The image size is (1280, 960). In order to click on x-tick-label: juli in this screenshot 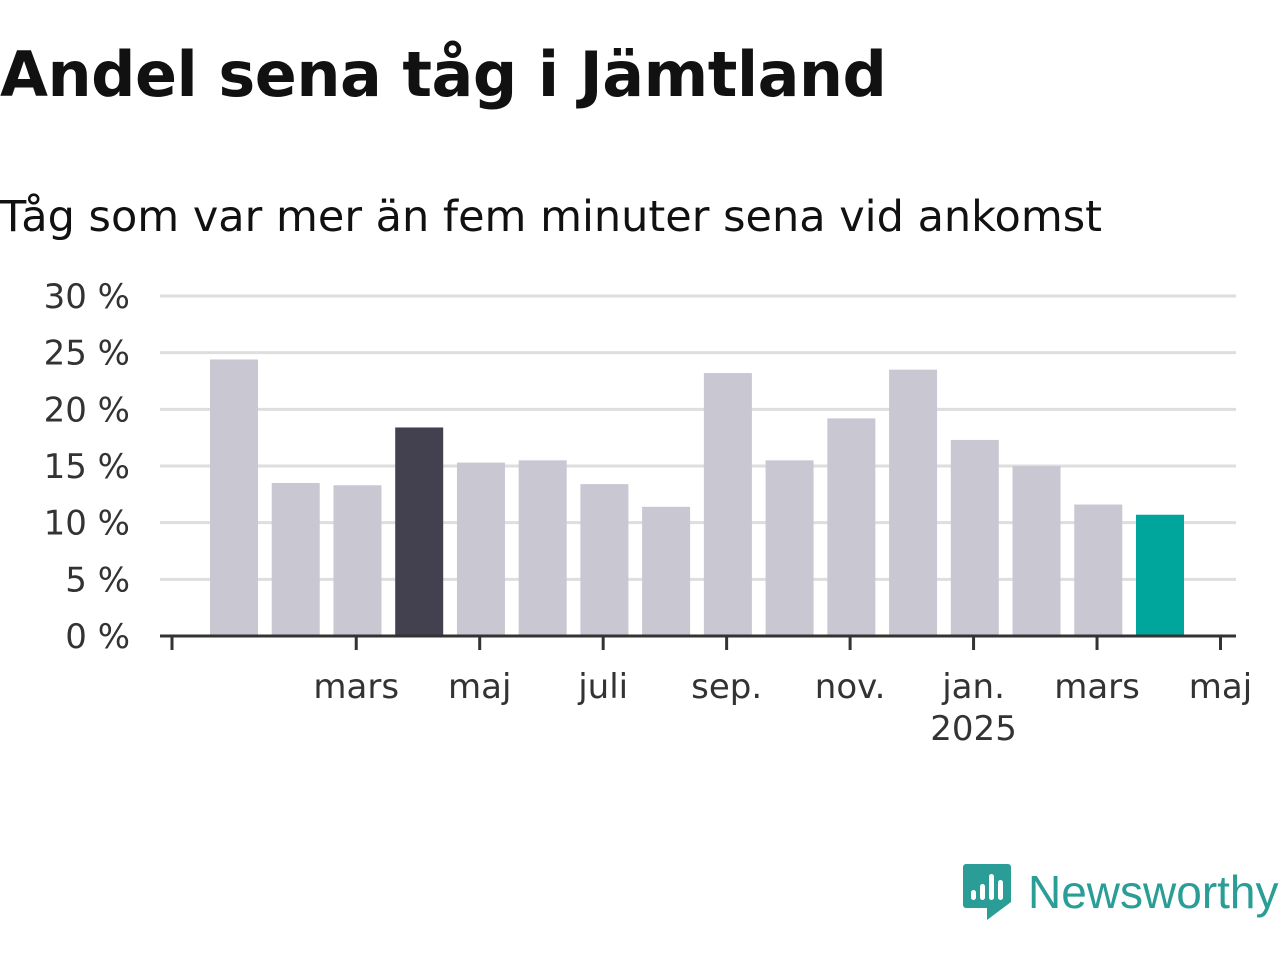, I will do `click(602, 687)`.